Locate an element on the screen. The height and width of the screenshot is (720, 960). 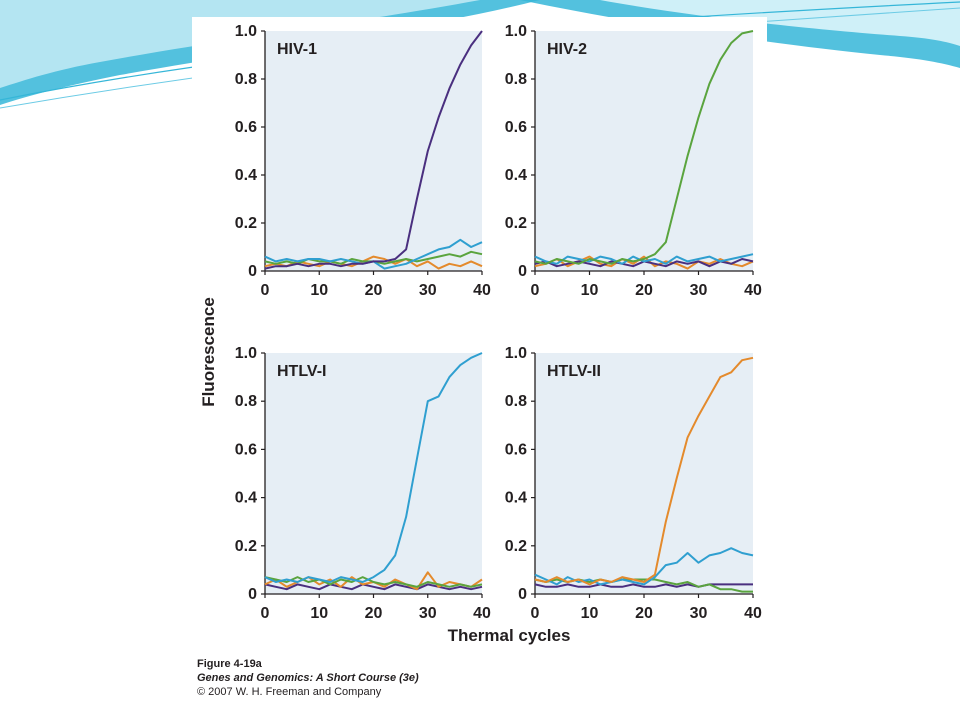
panel-1-y-tick-label: 0.6 is located at coordinates (246, 127).